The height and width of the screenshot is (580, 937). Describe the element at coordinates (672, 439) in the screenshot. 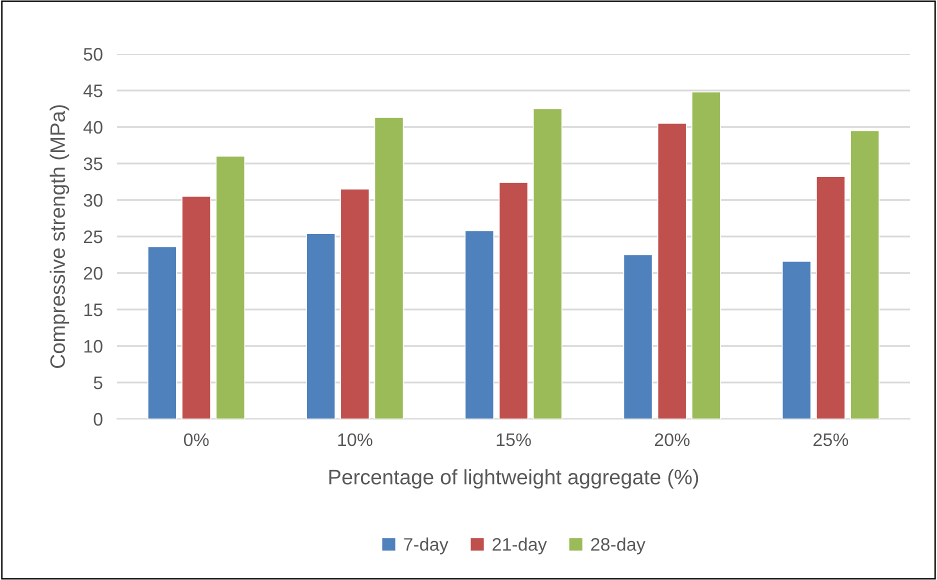

I see `x-tick-label: 20%` at that location.